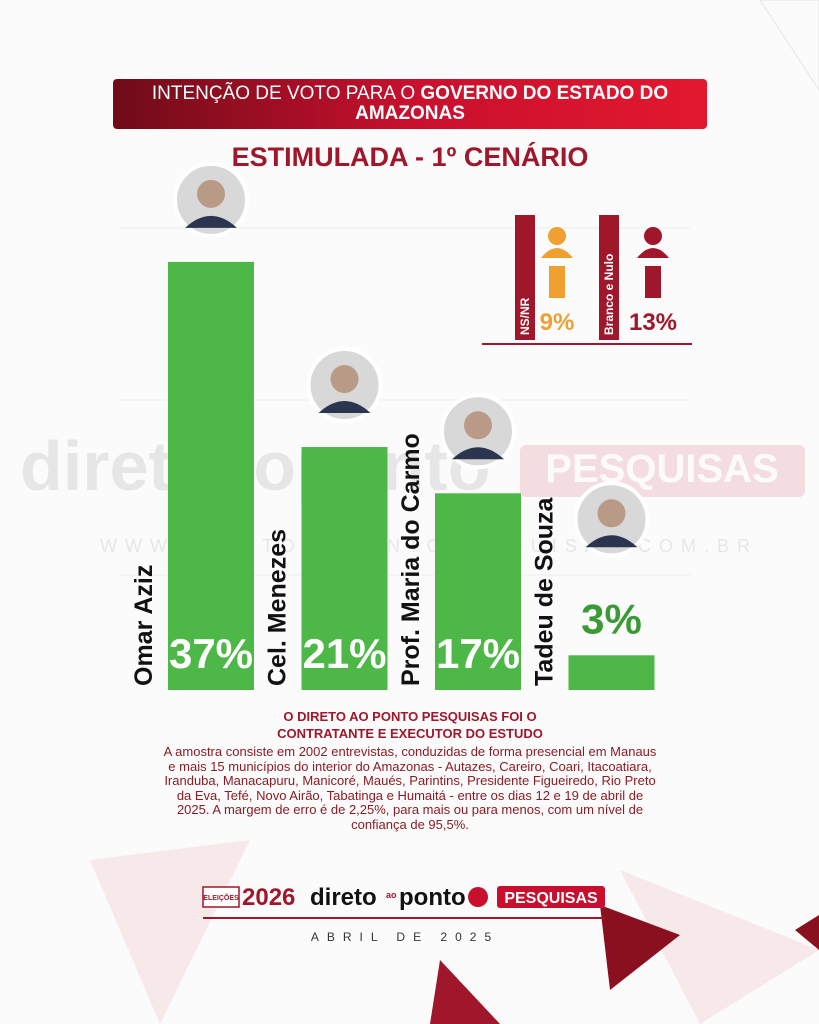 This screenshot has width=819, height=1024. What do you see at coordinates (551, 898) in the screenshot?
I see `footer-tag: PESQUISAS` at bounding box center [551, 898].